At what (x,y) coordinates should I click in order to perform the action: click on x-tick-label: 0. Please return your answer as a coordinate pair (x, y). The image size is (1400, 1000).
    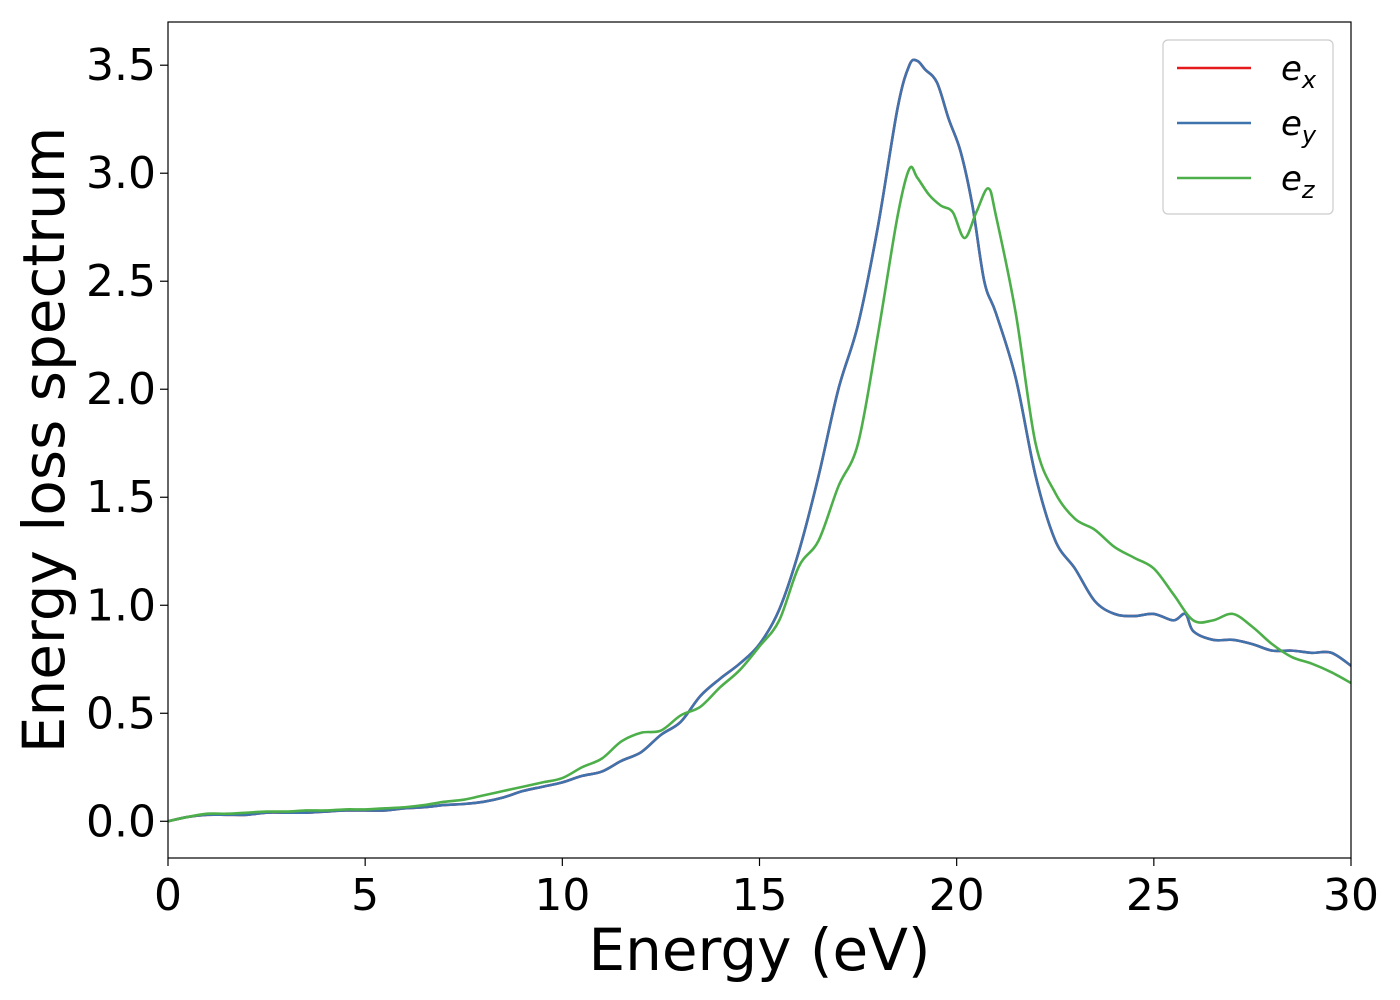
    Looking at the image, I should click on (168, 895).